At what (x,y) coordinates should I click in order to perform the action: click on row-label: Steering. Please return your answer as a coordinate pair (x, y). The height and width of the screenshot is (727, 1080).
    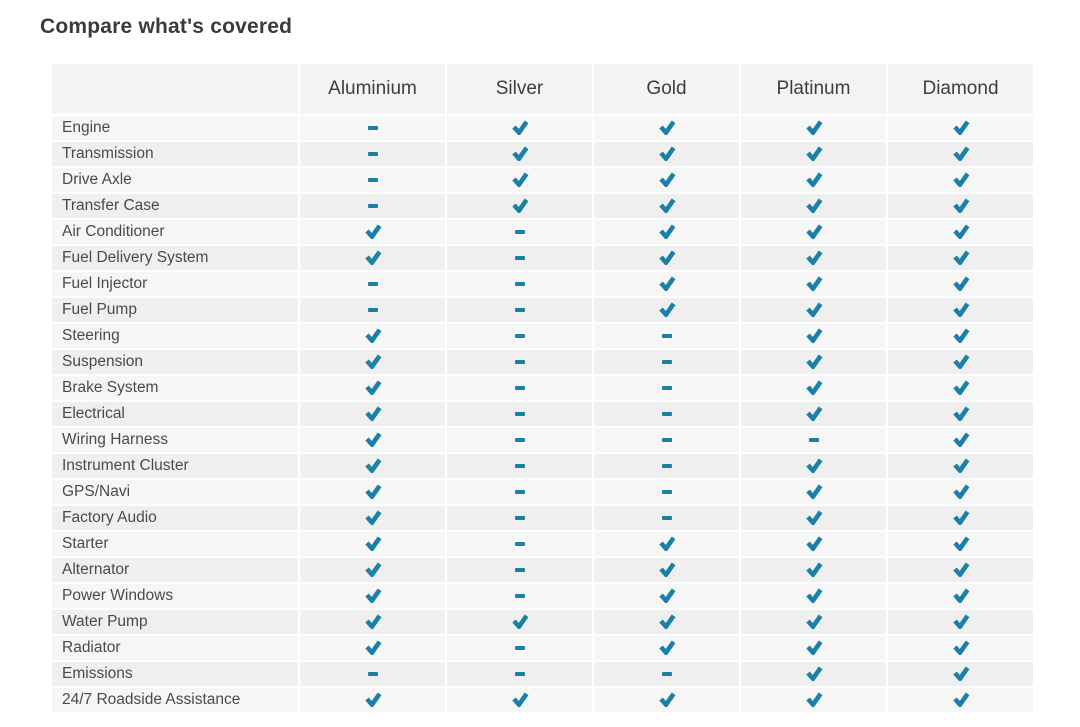
    Looking at the image, I should click on (175, 336).